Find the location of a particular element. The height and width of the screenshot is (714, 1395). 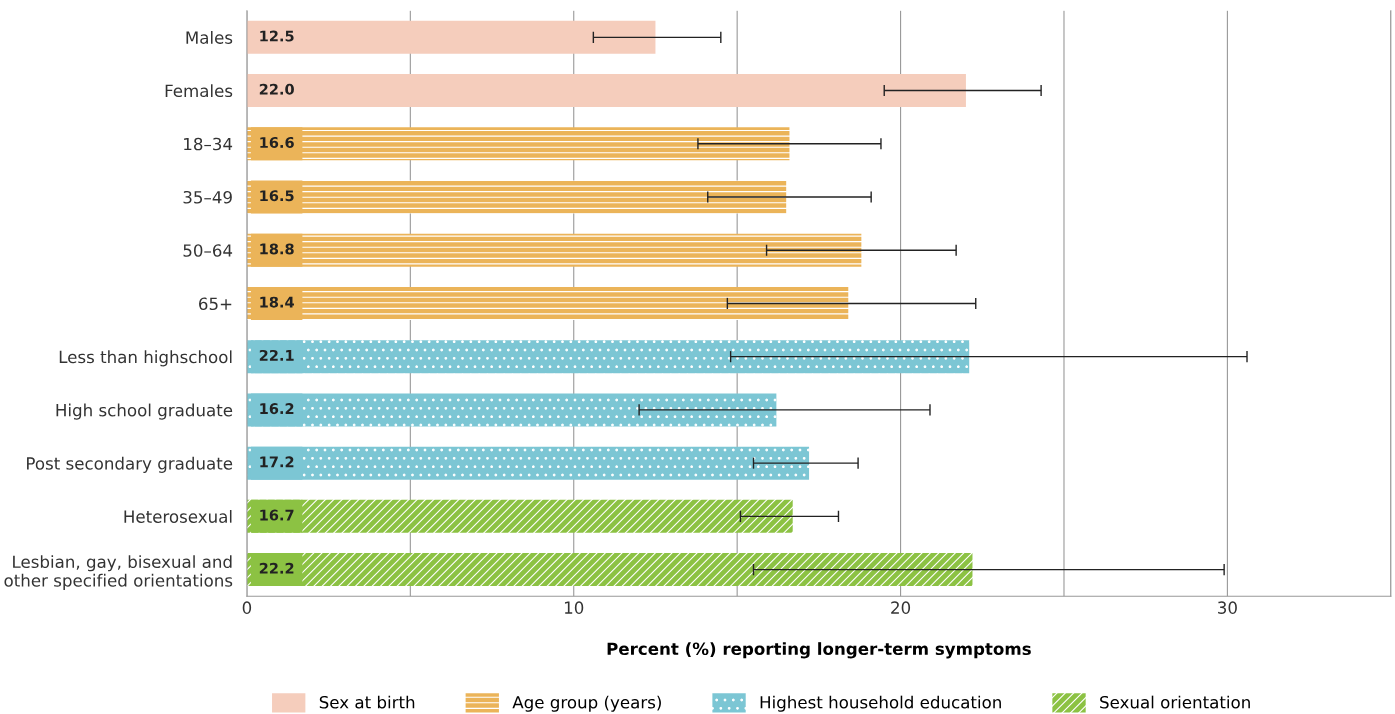

legend-label: Sexual orientation is located at coordinates (1175, 702).